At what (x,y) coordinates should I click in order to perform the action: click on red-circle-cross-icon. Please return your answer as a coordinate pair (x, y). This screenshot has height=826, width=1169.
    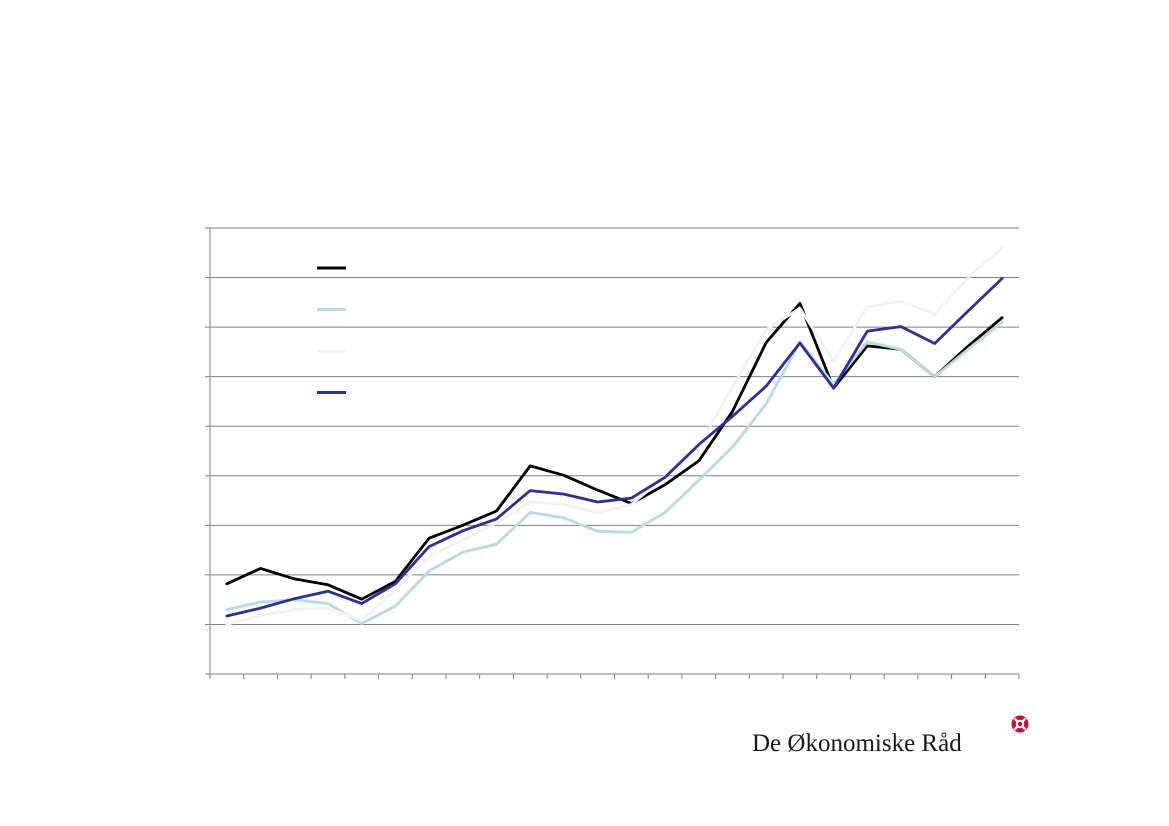
    Looking at the image, I should click on (1020, 724).